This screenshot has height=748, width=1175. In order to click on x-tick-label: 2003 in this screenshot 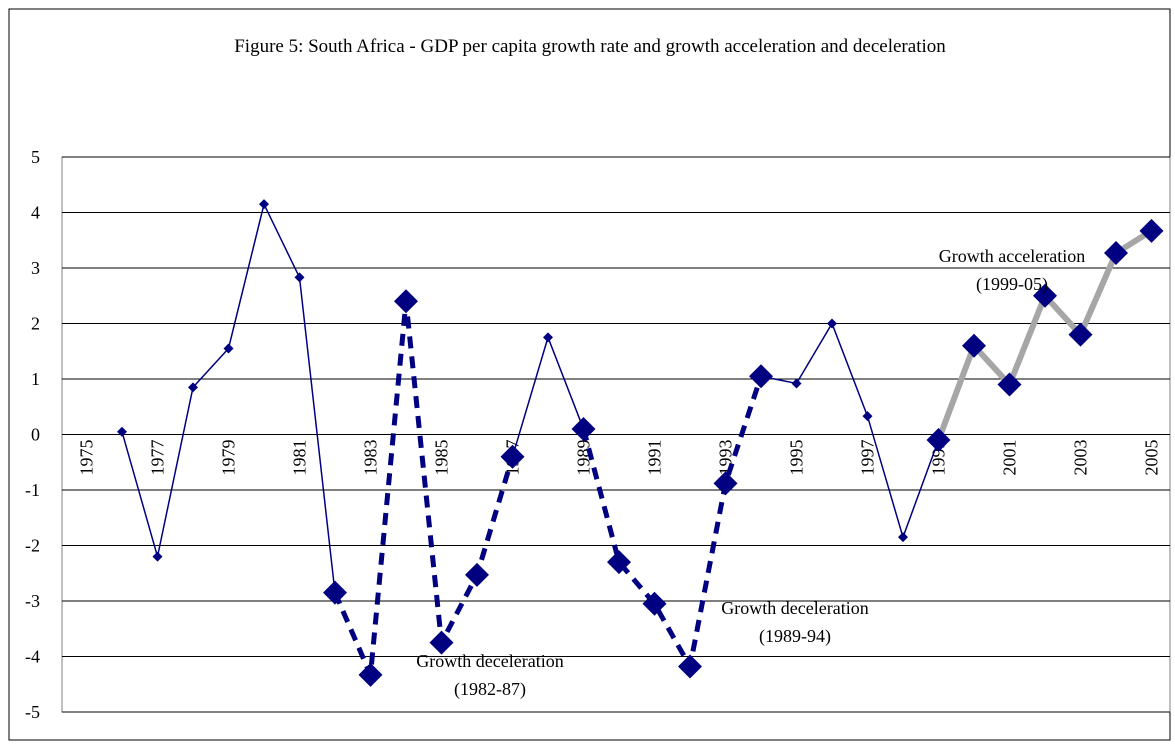, I will do `click(1081, 458)`.